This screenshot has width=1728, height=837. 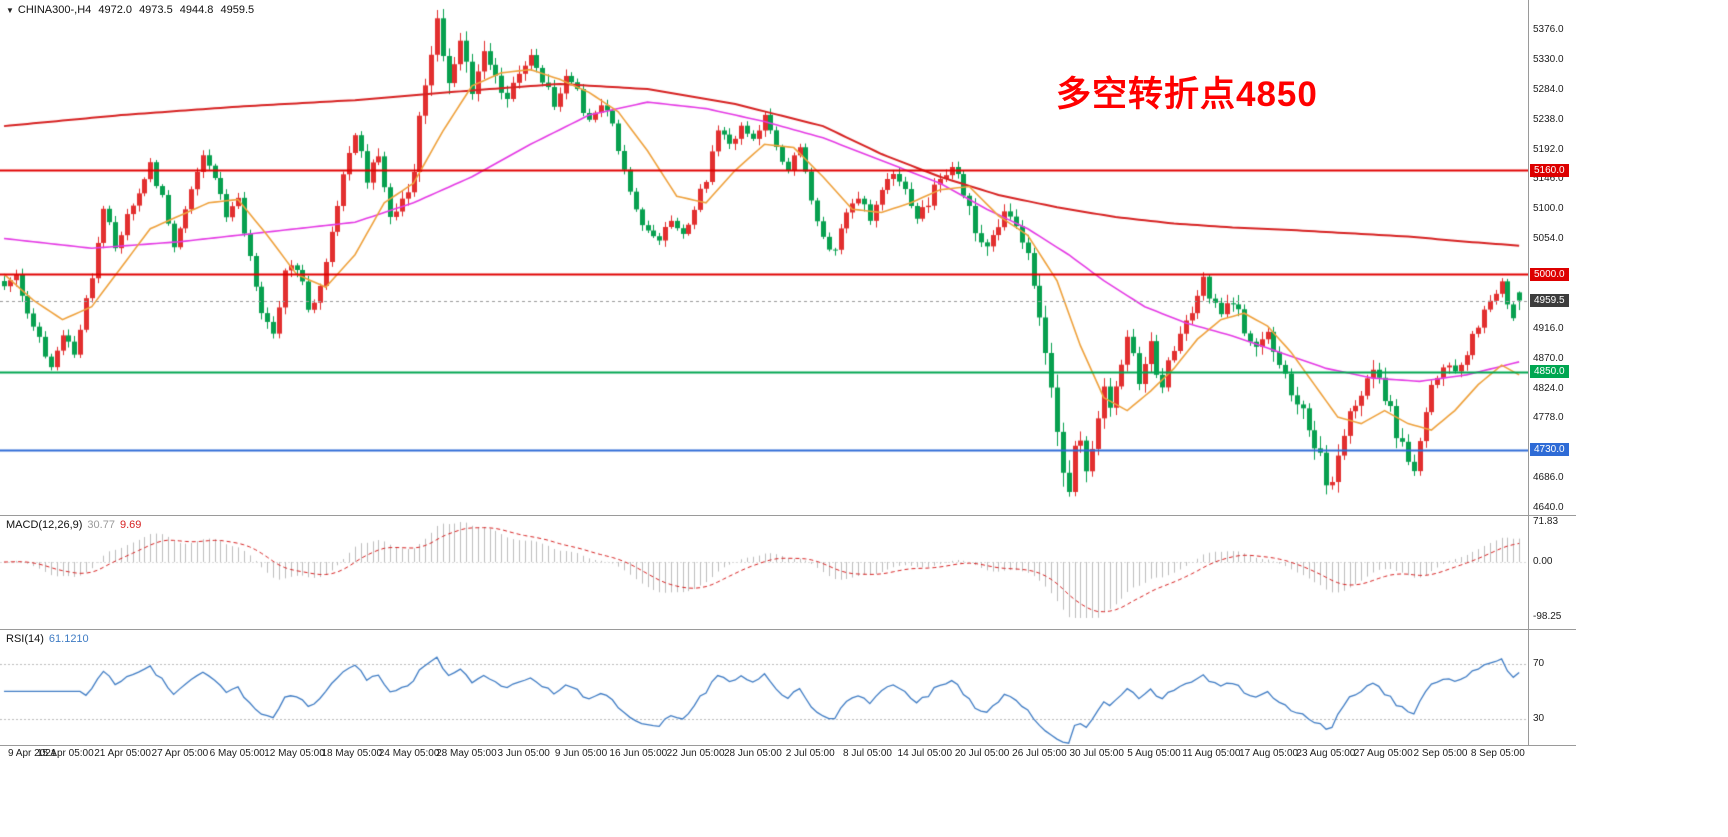 I want to click on price-tick: 5238.0, so click(x=1548, y=119).